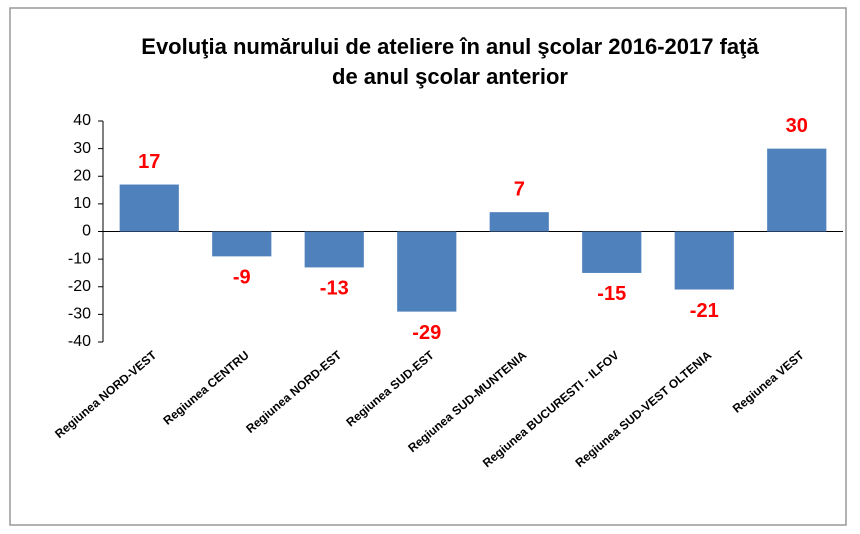 This screenshot has height=534, width=860. I want to click on y-tick-label: -40, so click(79, 341).